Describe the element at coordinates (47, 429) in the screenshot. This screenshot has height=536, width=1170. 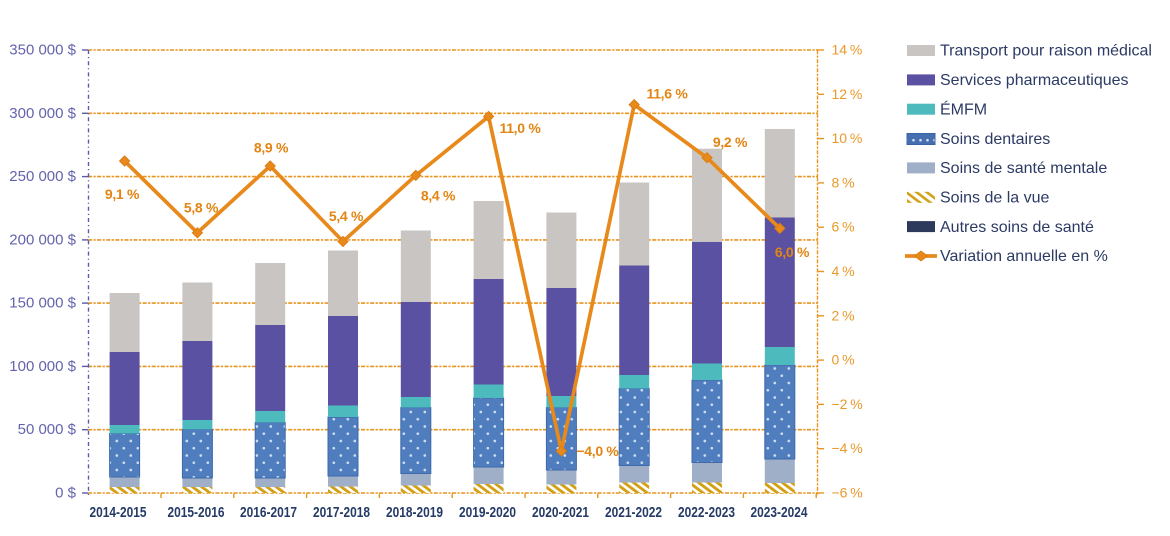
I see `svg-text: 50 000 $` at that location.